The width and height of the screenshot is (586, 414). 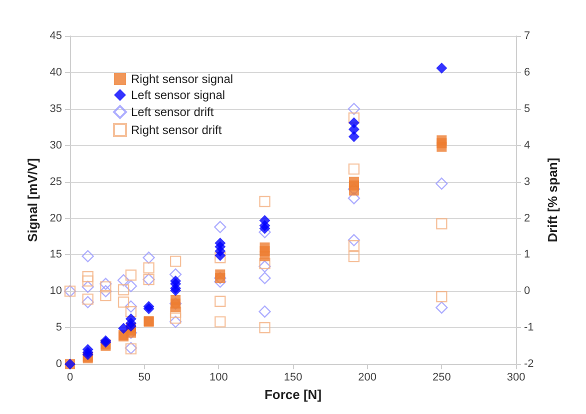 What do you see at coordinates (56, 291) in the screenshot?
I see `y-tick-label: 10` at bounding box center [56, 291].